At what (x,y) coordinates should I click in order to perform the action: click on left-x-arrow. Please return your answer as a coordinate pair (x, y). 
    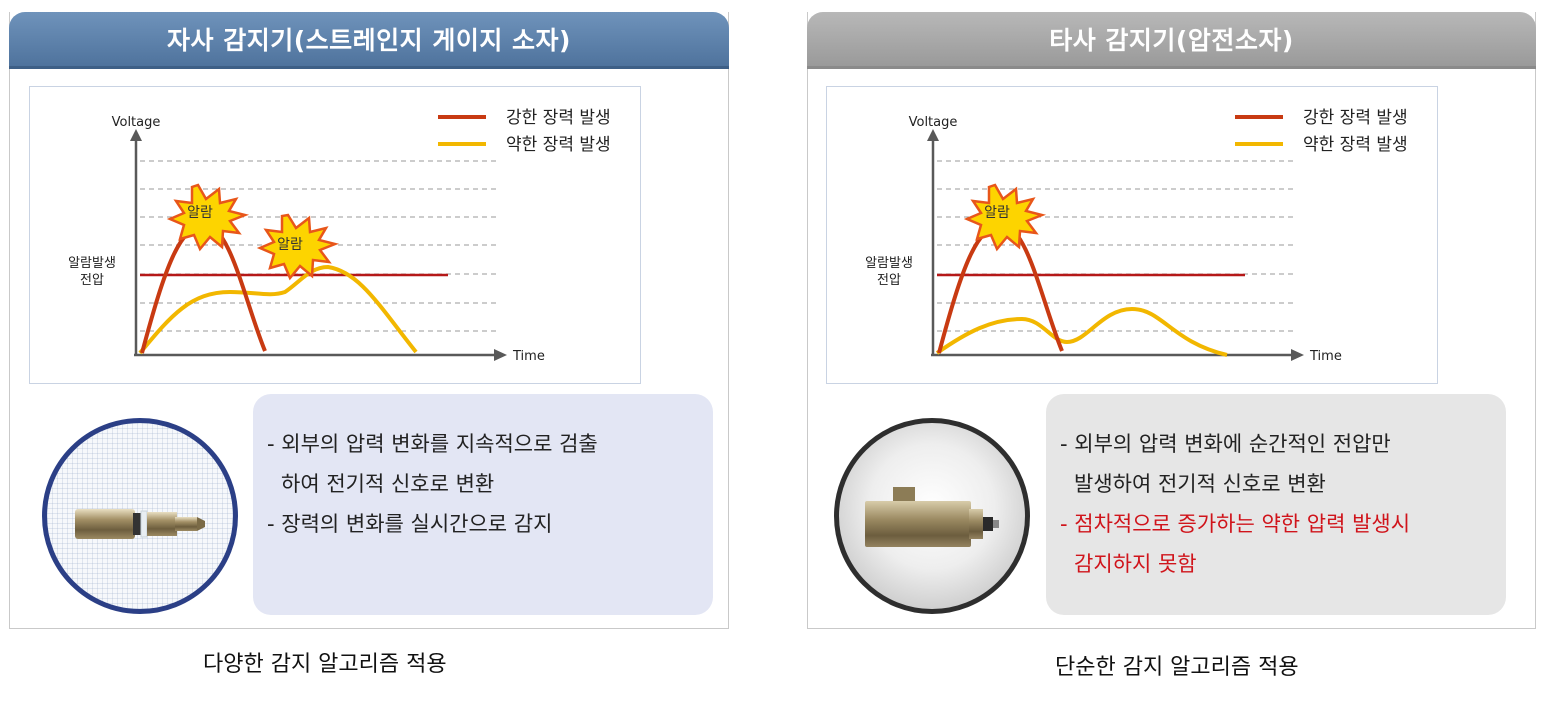
    Looking at the image, I should click on (500, 355).